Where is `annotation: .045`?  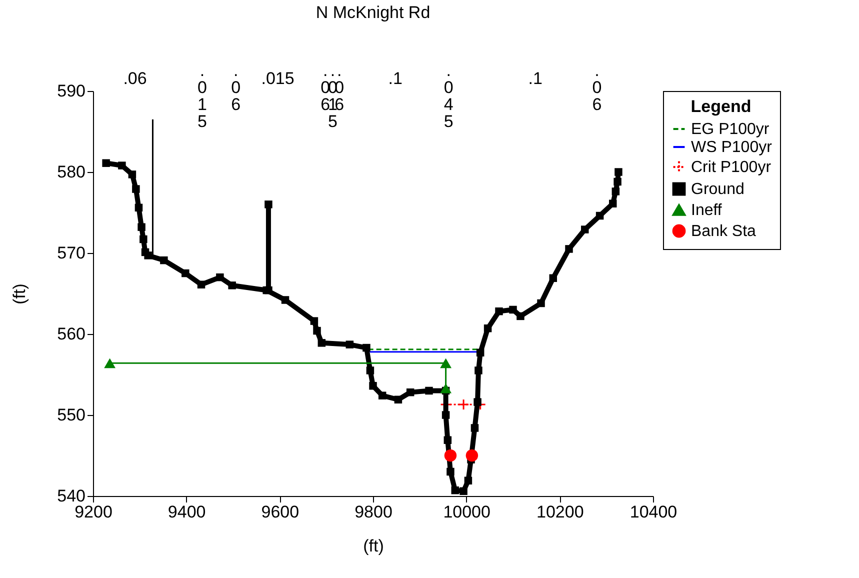 annotation: .045 is located at coordinates (449, 96).